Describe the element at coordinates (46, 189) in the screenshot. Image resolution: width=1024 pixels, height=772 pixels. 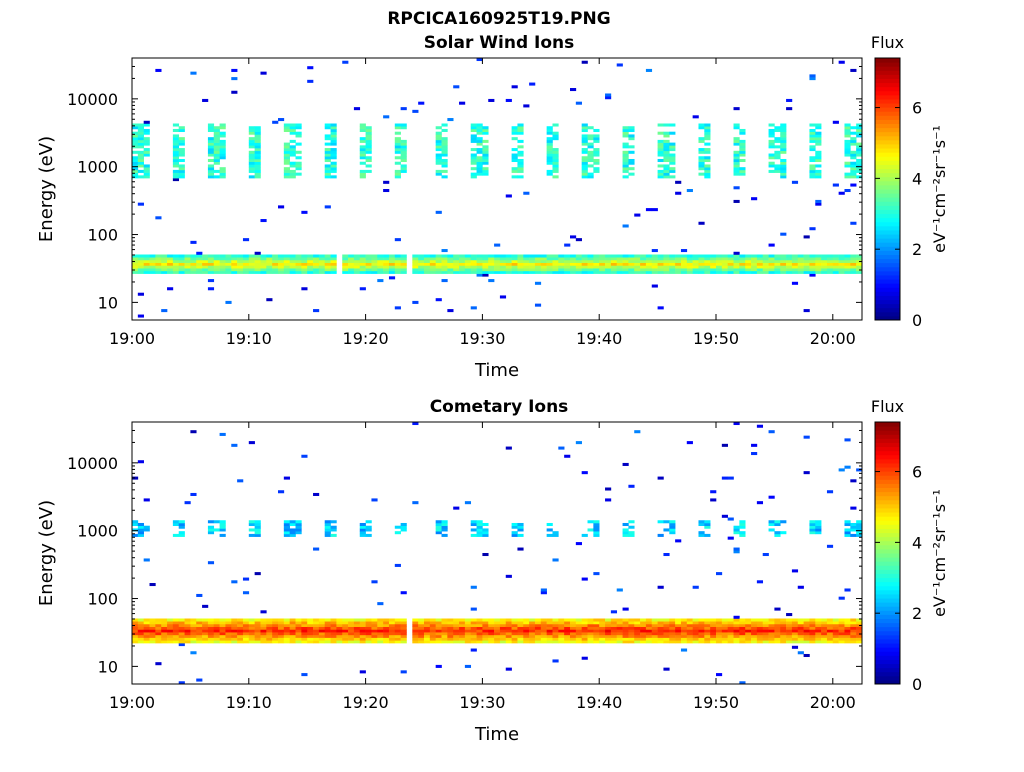
I see `y-axis-label: Energy (eV)` at that location.